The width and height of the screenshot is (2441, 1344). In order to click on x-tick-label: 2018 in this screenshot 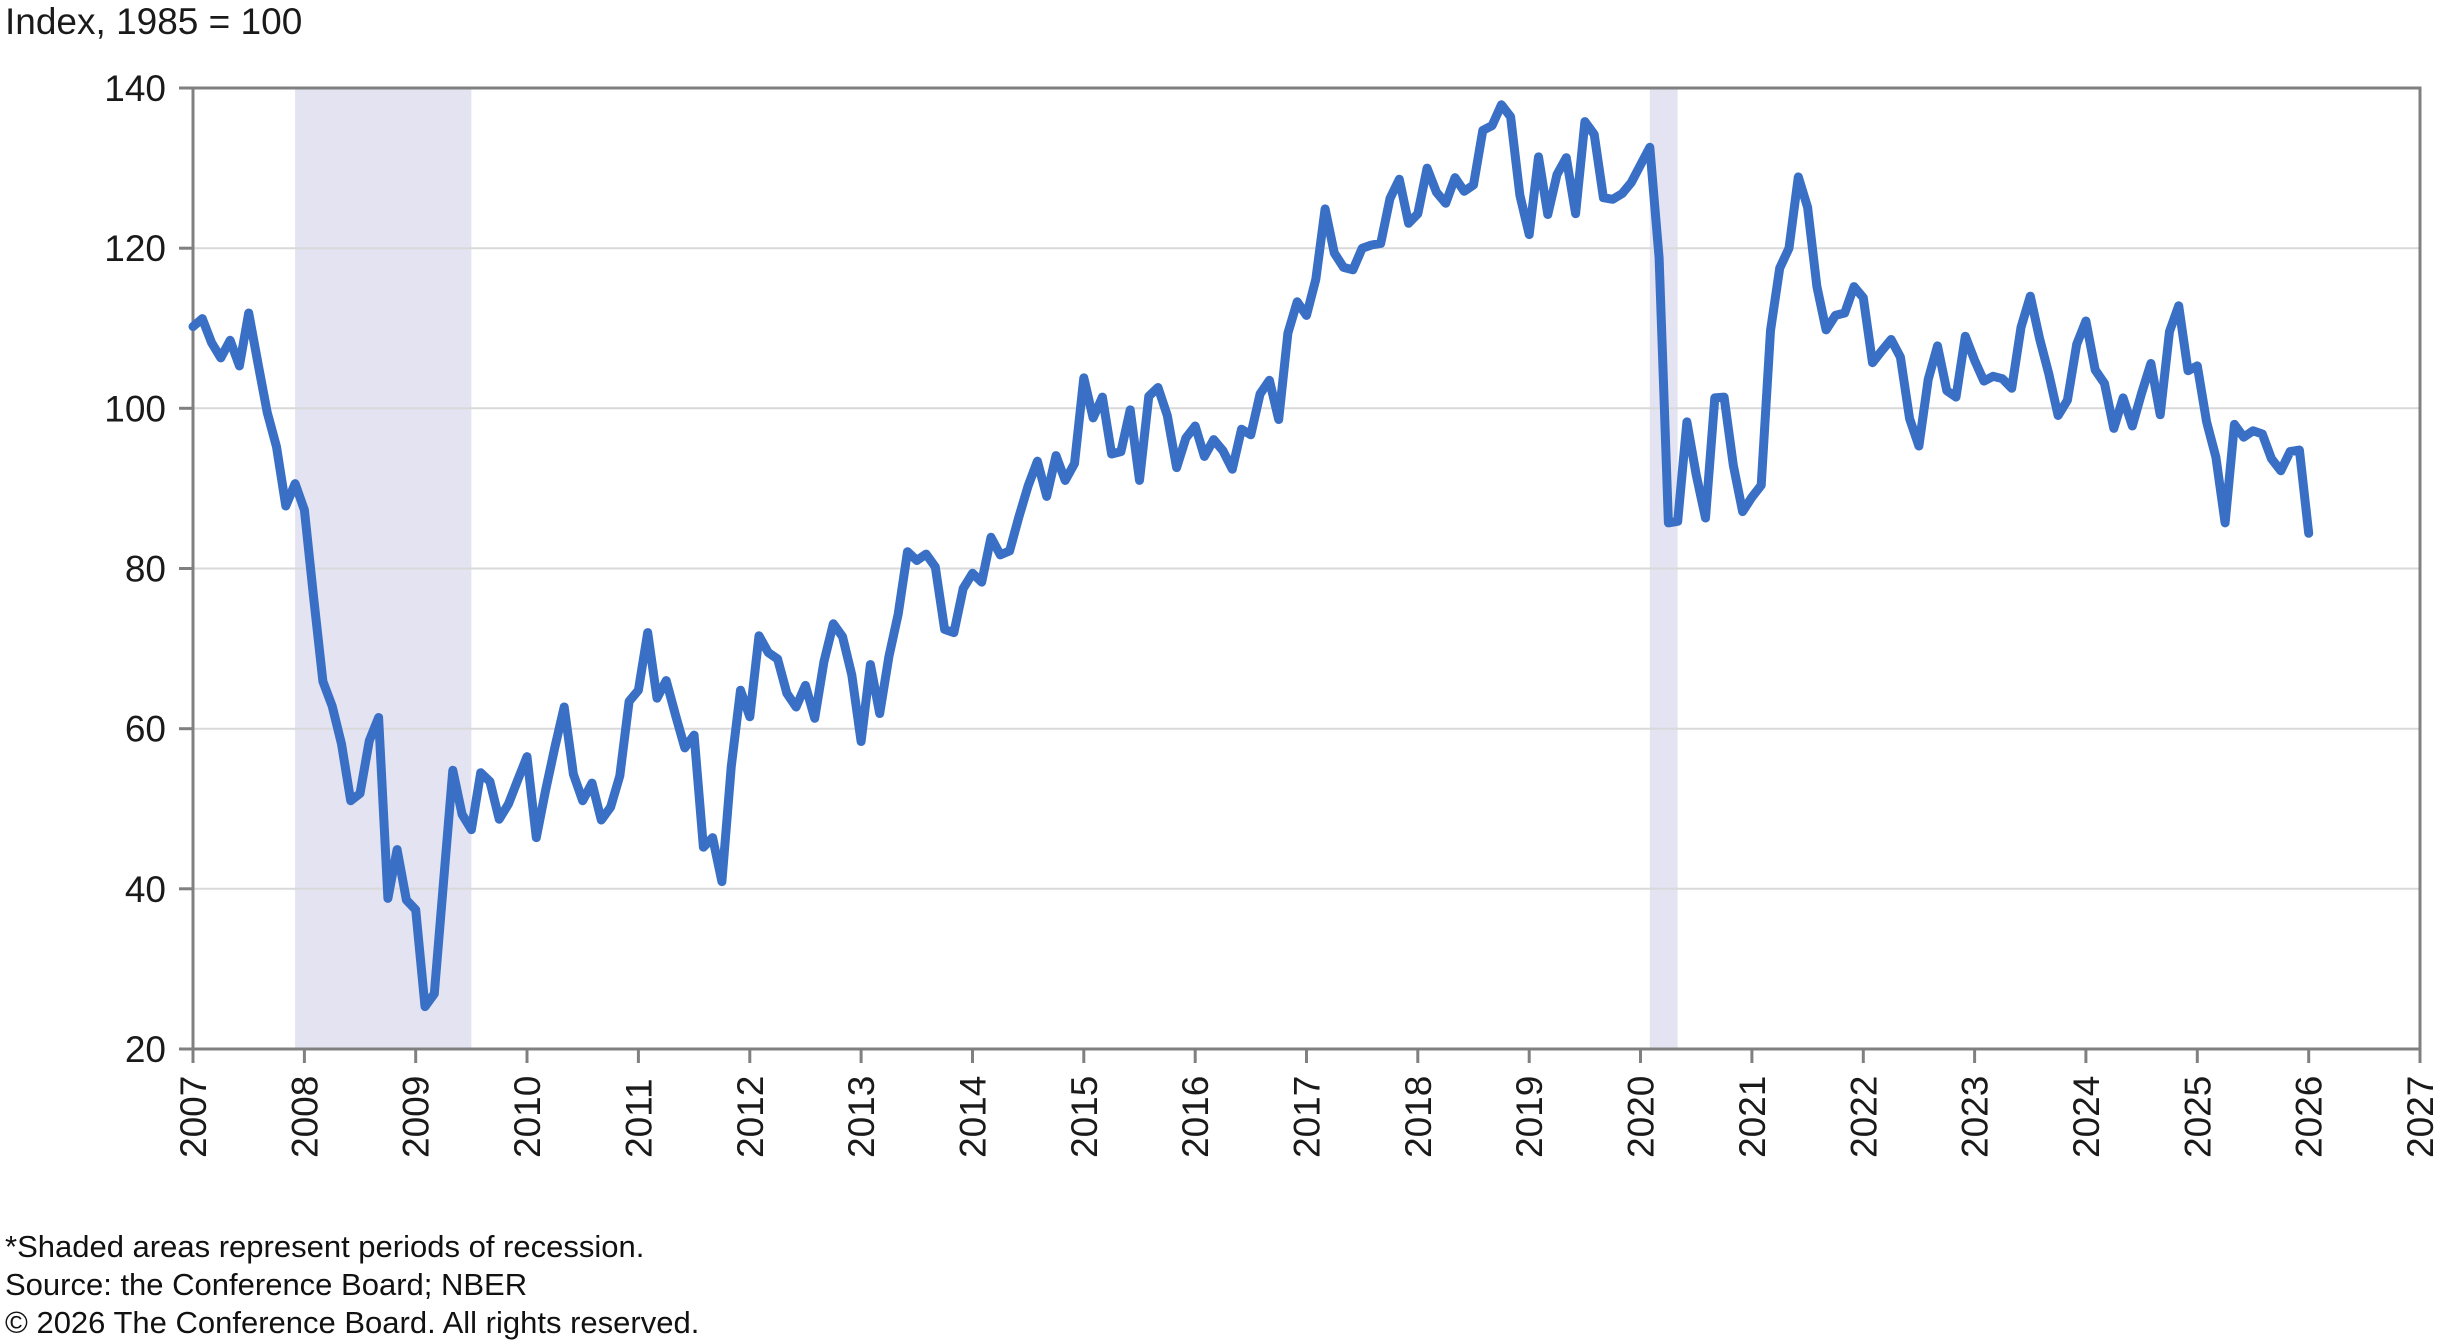, I will do `click(1418, 1117)`.